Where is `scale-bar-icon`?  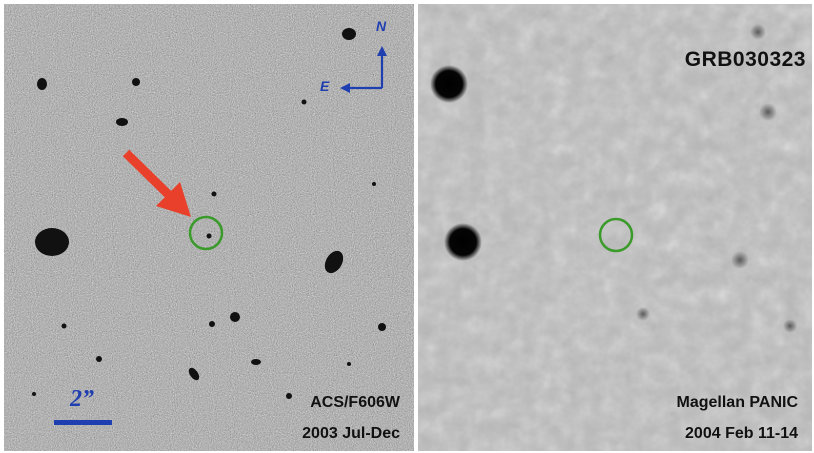 scale-bar-icon is located at coordinates (83, 422).